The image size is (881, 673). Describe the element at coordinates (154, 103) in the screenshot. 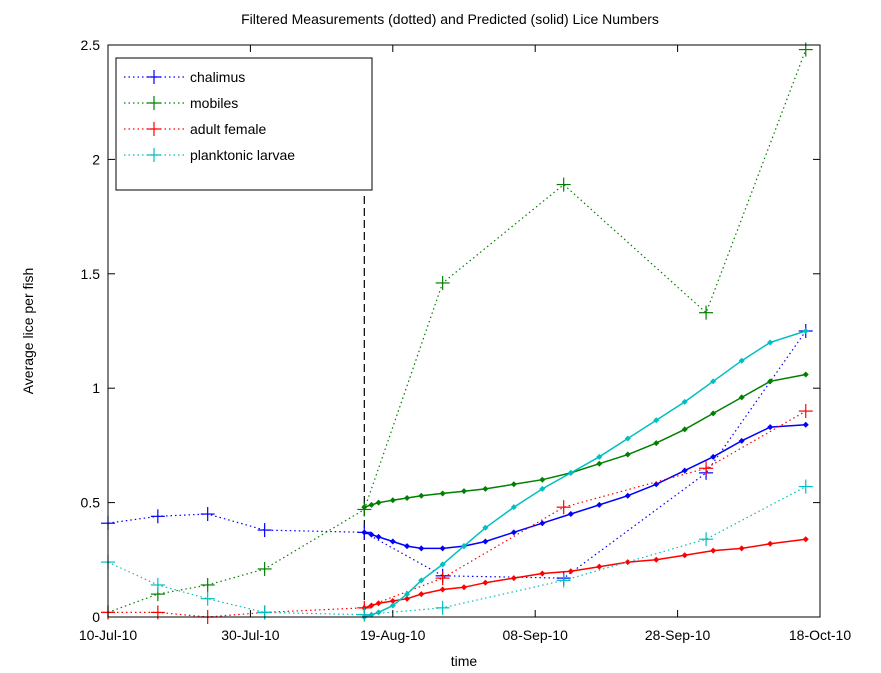

I see `legend-marker-mobiles` at that location.